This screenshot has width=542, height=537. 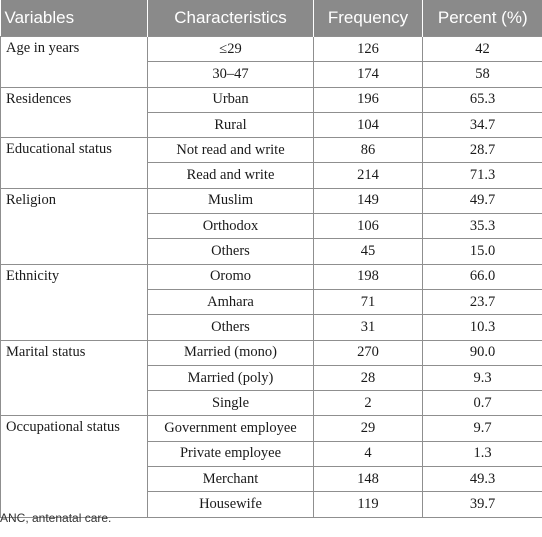 I want to click on variable-cell: Occupational status, so click(x=74, y=466).